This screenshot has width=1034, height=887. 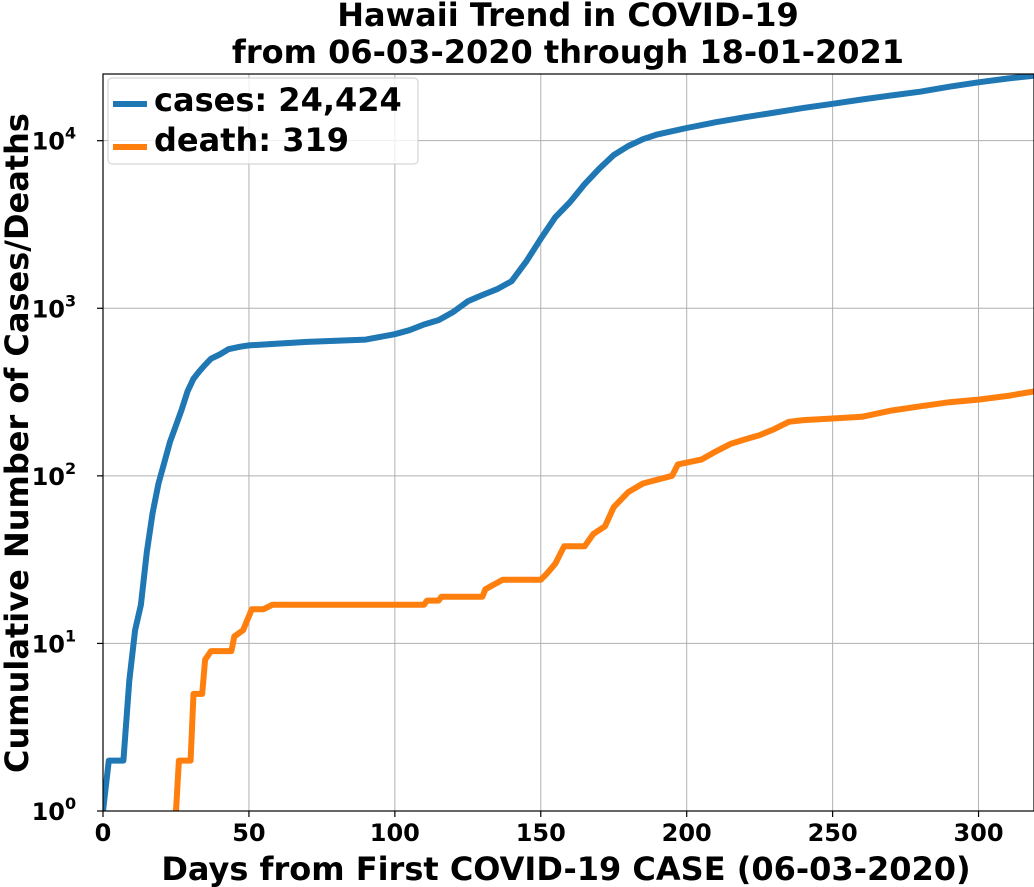 What do you see at coordinates (978, 833) in the screenshot?
I see `x-tick-label: 300` at bounding box center [978, 833].